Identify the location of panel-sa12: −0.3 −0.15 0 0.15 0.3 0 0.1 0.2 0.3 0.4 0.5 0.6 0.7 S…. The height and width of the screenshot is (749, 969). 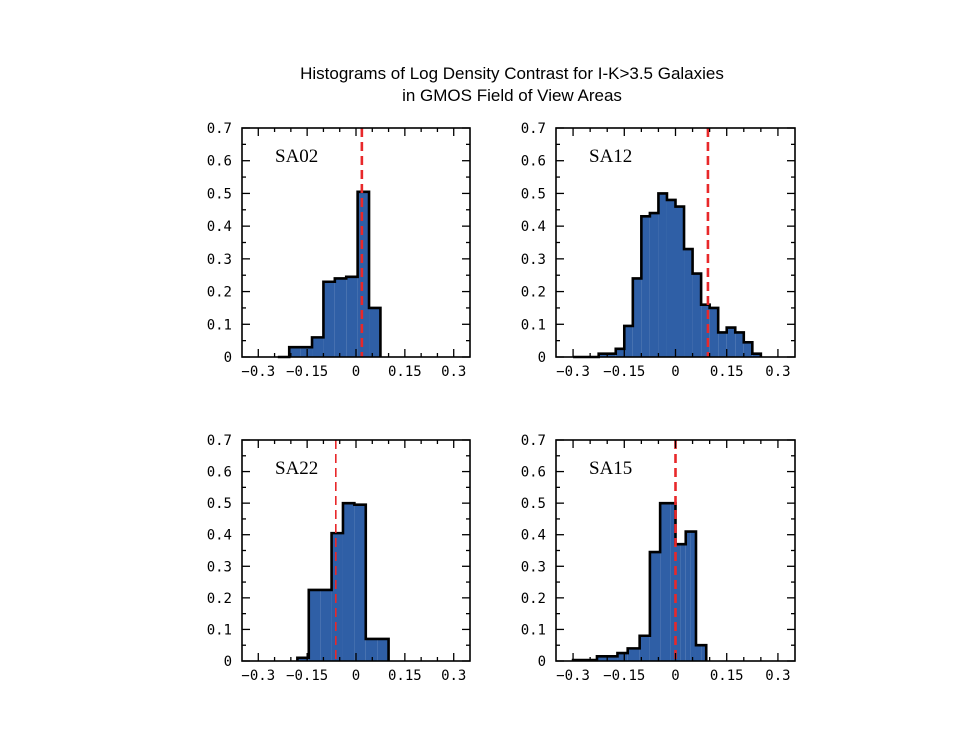
(658, 250).